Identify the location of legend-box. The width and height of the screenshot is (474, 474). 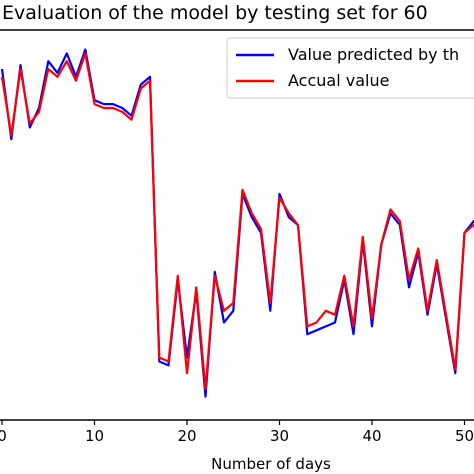
(350, 68).